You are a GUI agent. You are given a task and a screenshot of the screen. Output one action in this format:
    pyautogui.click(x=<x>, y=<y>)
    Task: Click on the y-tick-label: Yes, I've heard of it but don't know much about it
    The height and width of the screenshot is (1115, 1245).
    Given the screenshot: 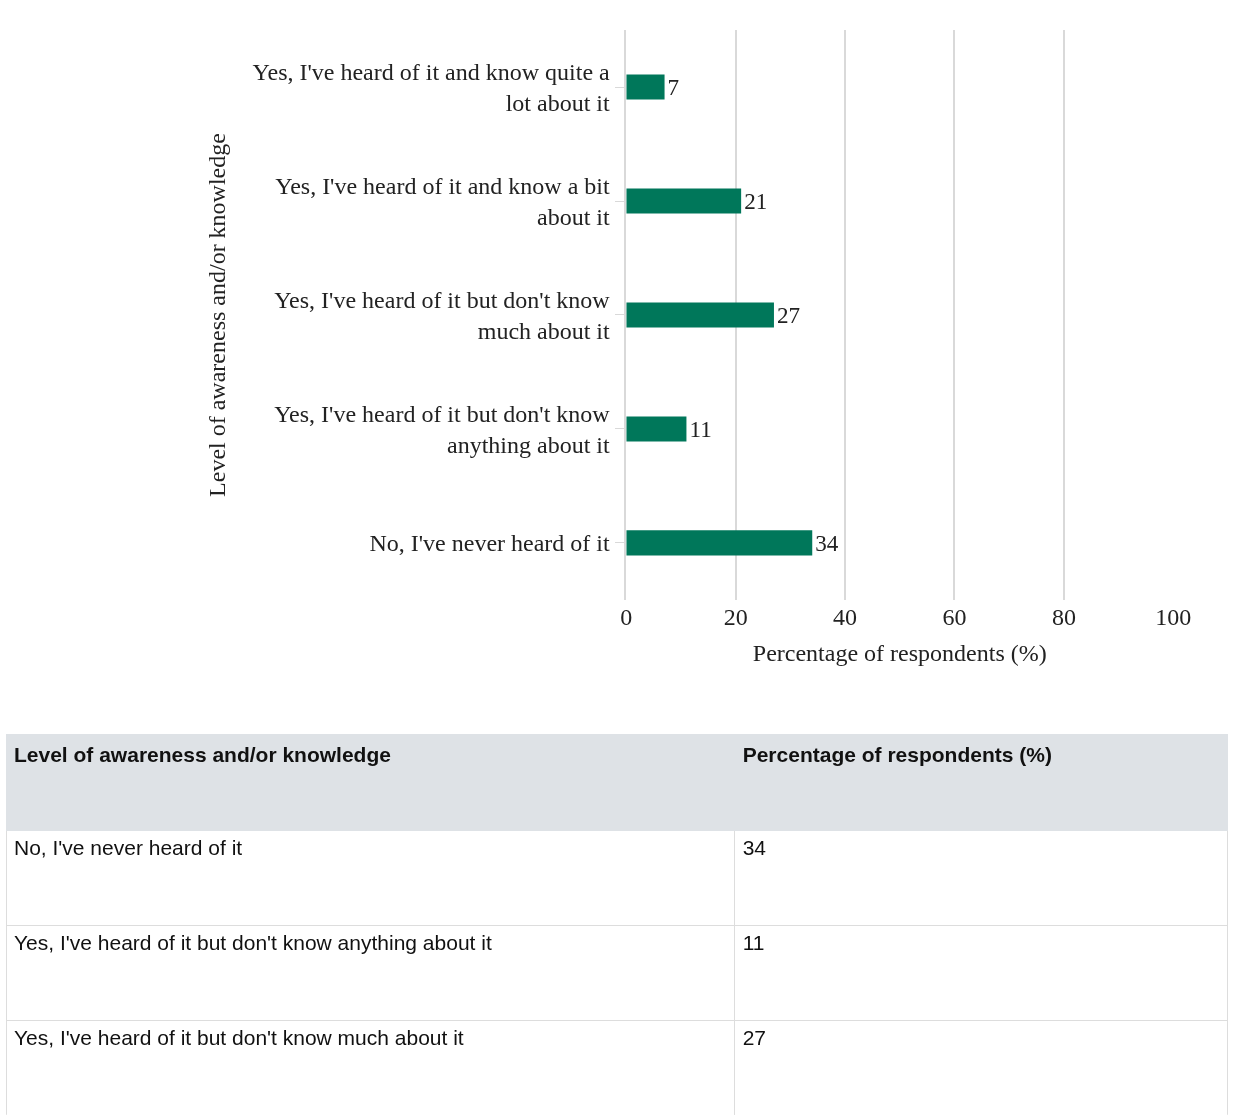 What is the action you would take?
    pyautogui.click(x=442, y=315)
    